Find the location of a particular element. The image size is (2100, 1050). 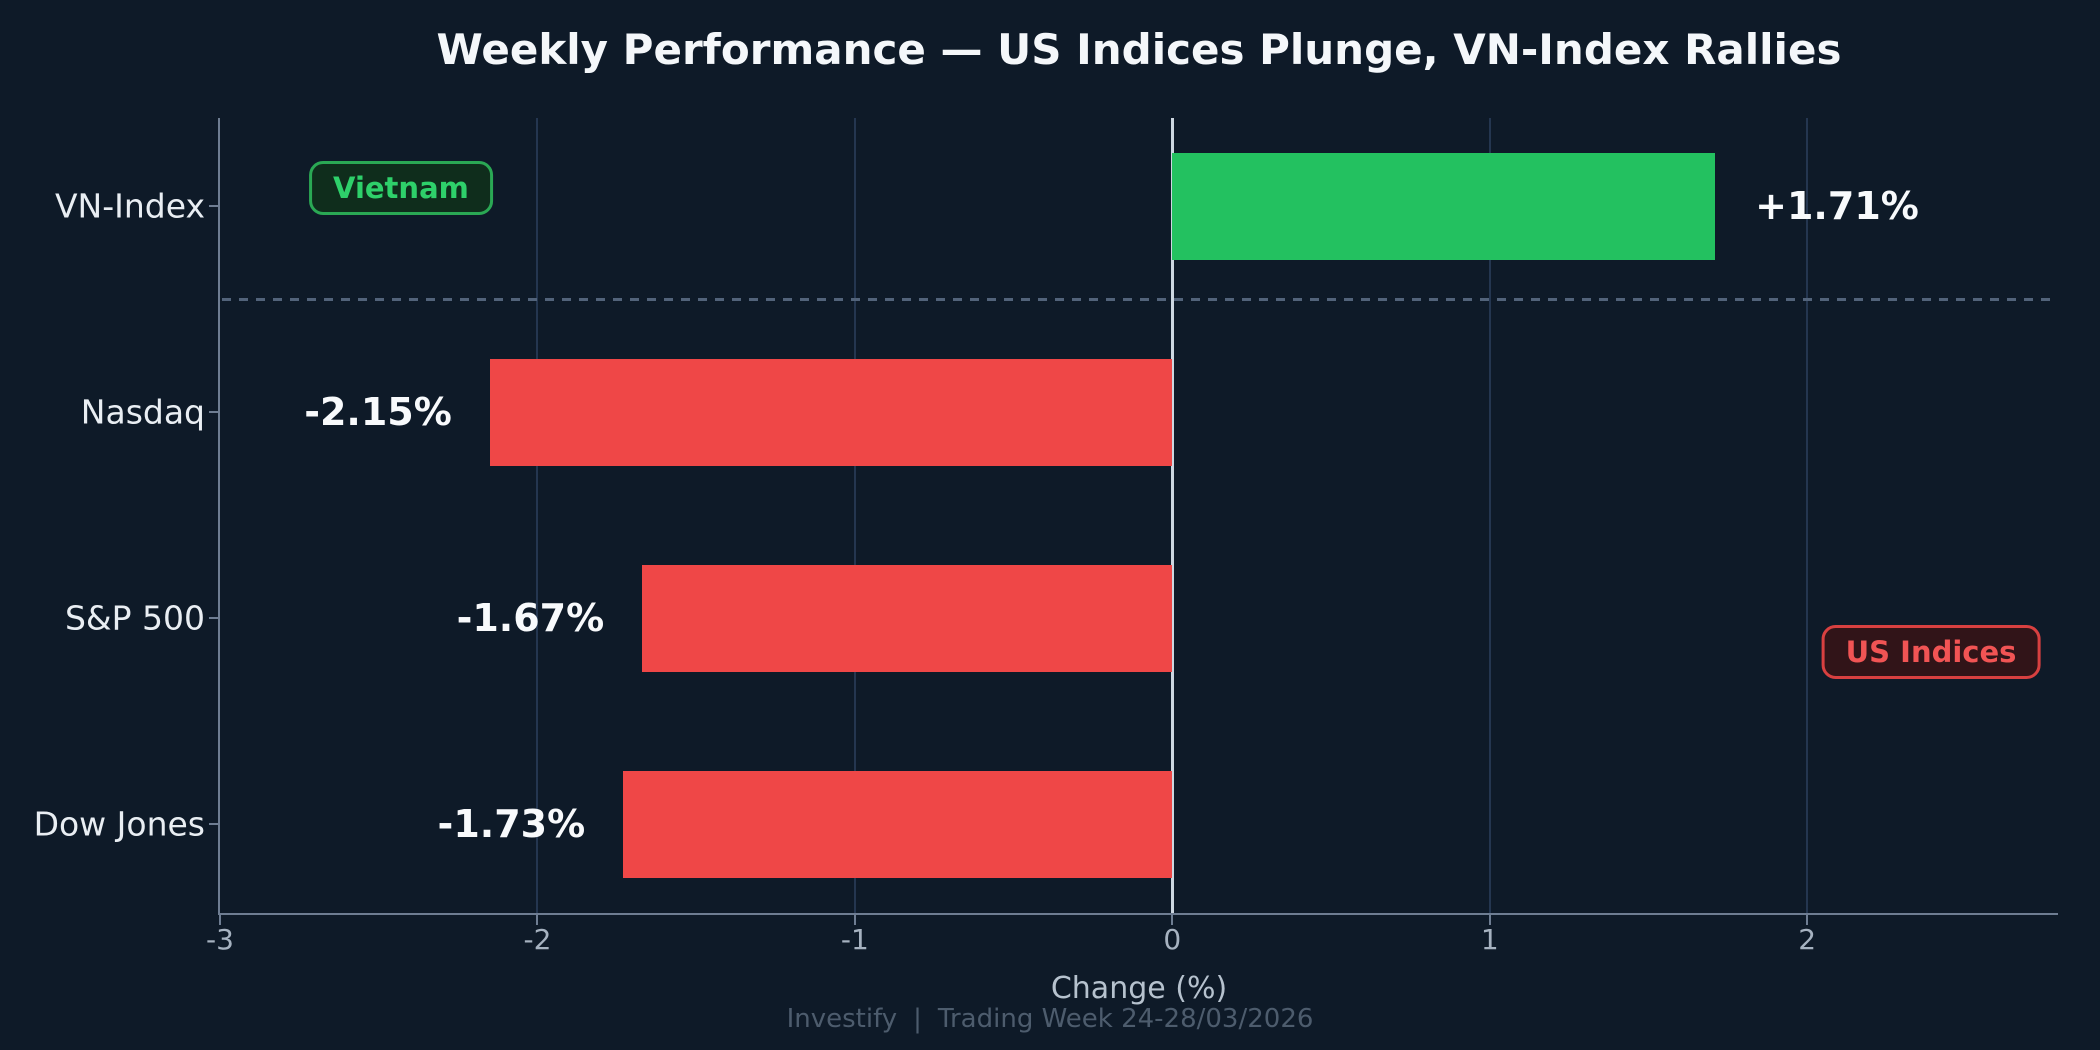

bar-dow-jones is located at coordinates (898, 824).